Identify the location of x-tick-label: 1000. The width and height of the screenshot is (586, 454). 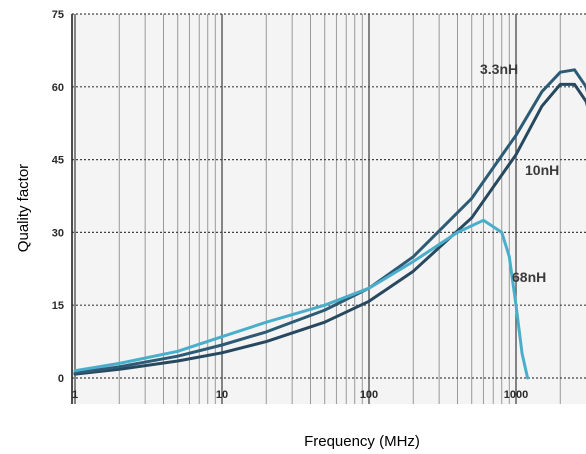
(516, 395).